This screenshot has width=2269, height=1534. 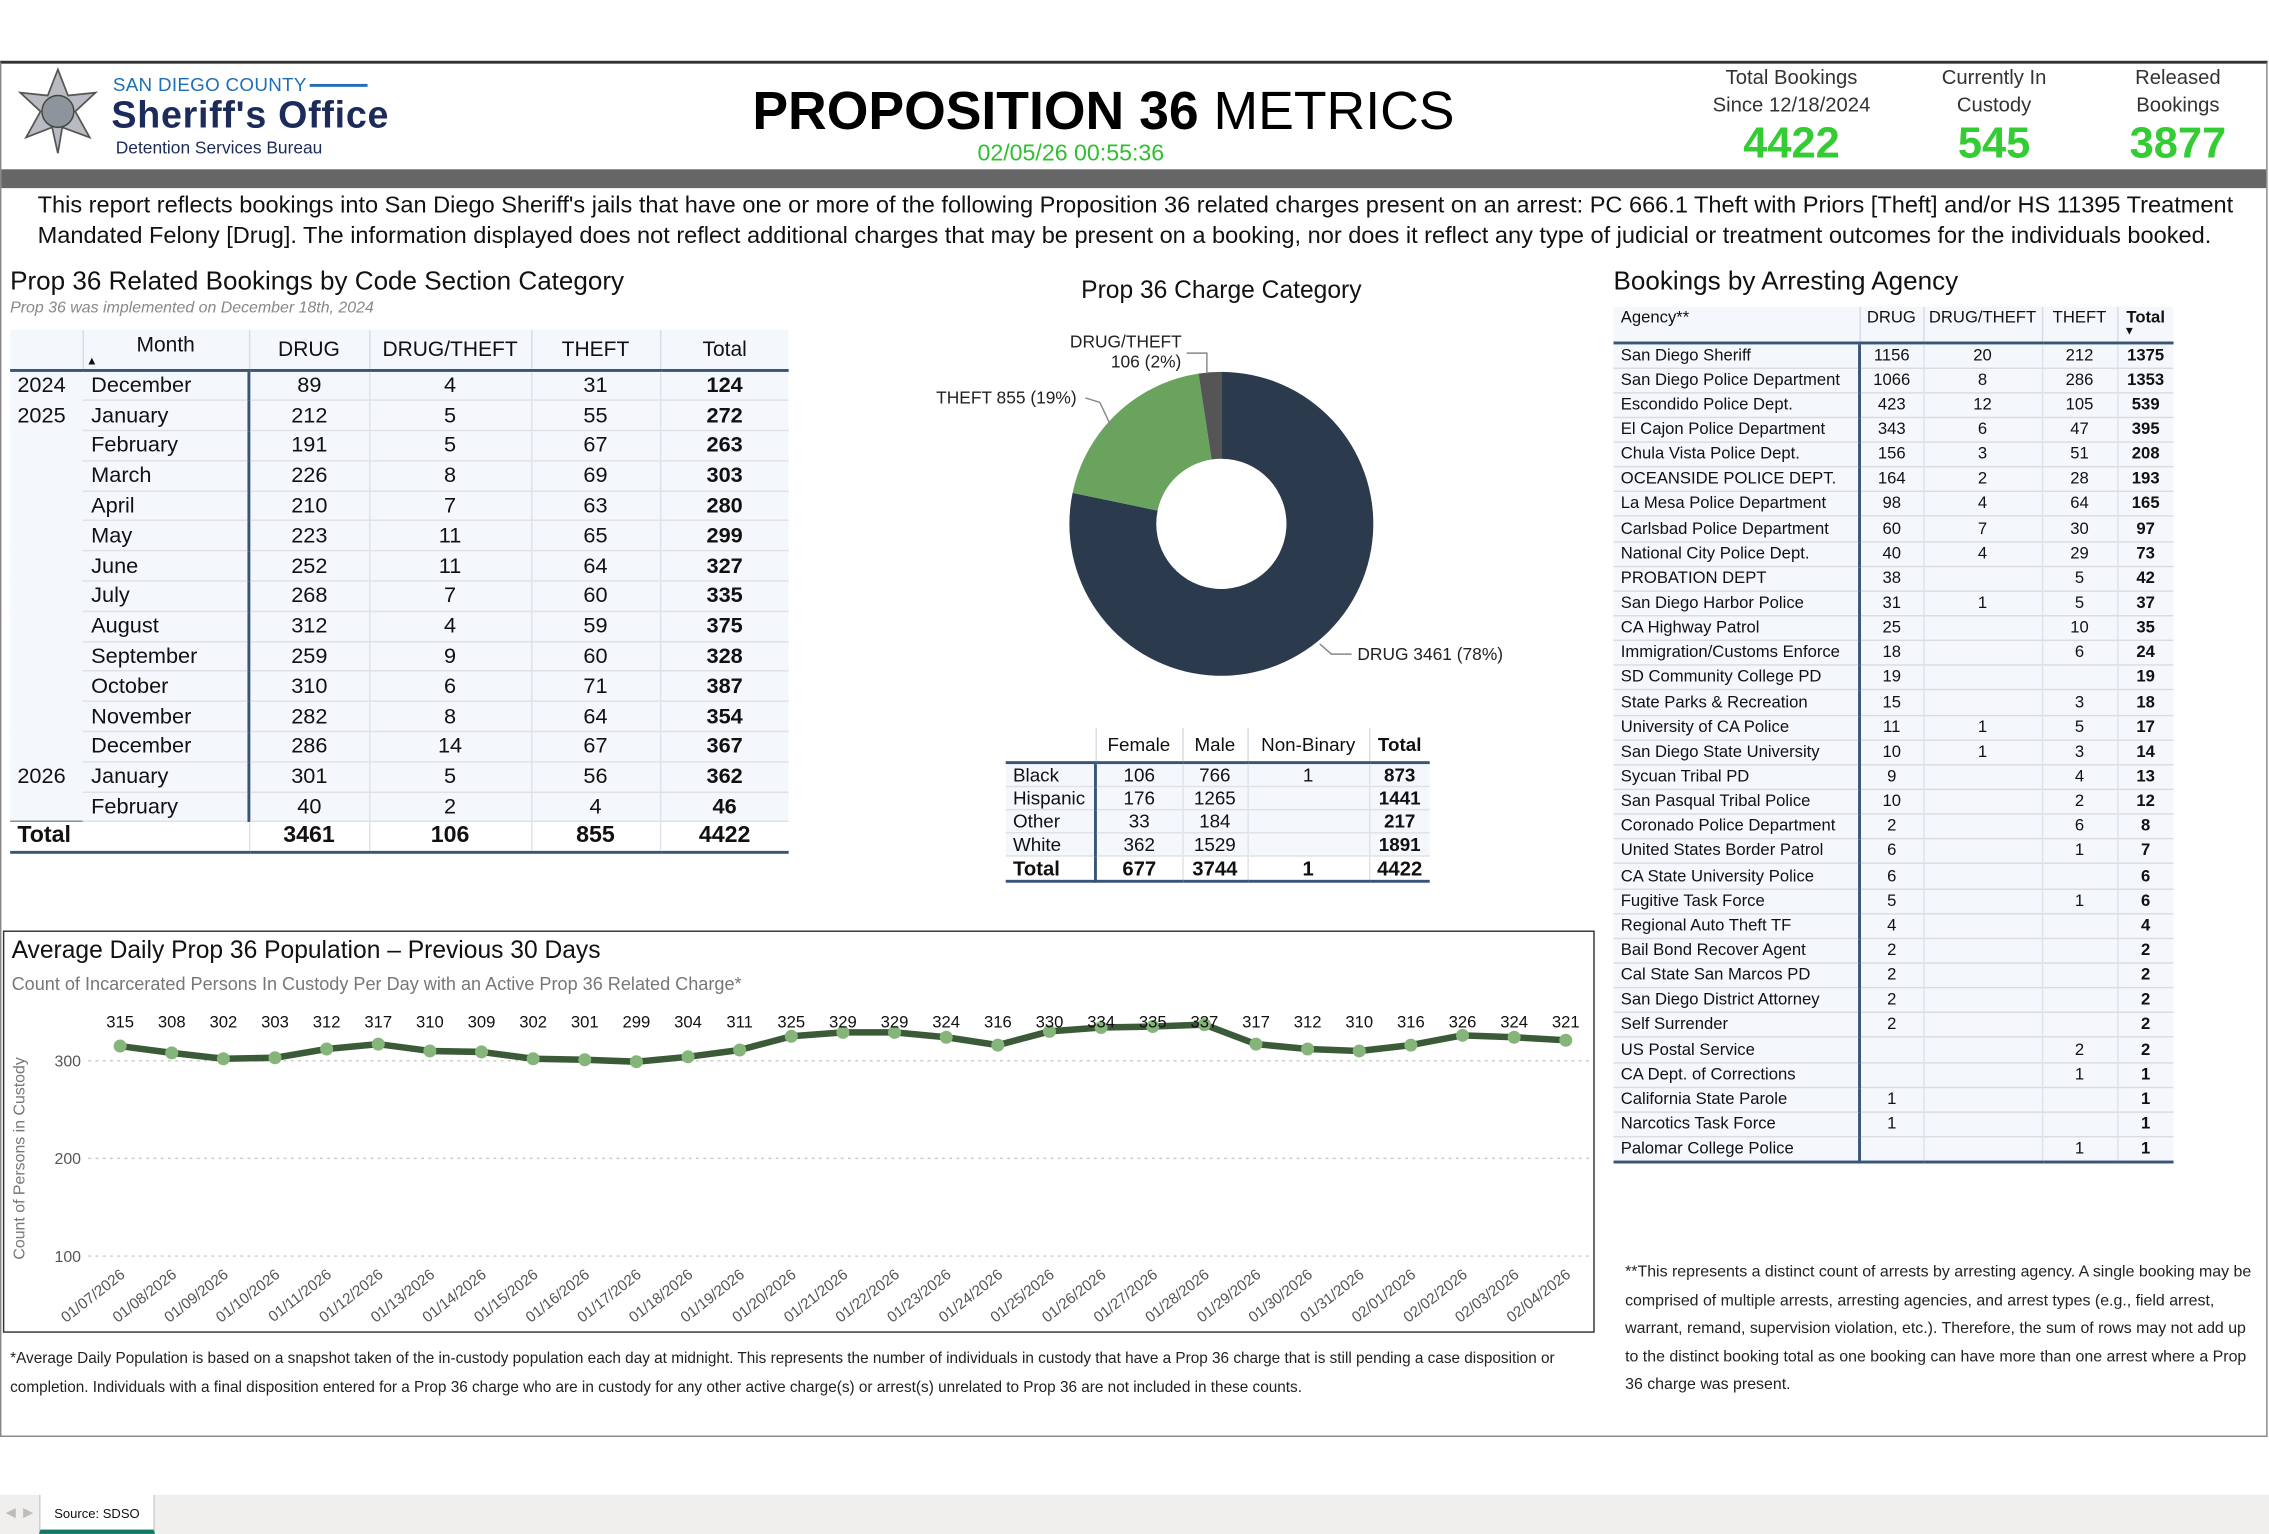 What do you see at coordinates (1893, 1075) in the screenshot?
I see `table-row: CA Dept. of Corrections 1 1` at bounding box center [1893, 1075].